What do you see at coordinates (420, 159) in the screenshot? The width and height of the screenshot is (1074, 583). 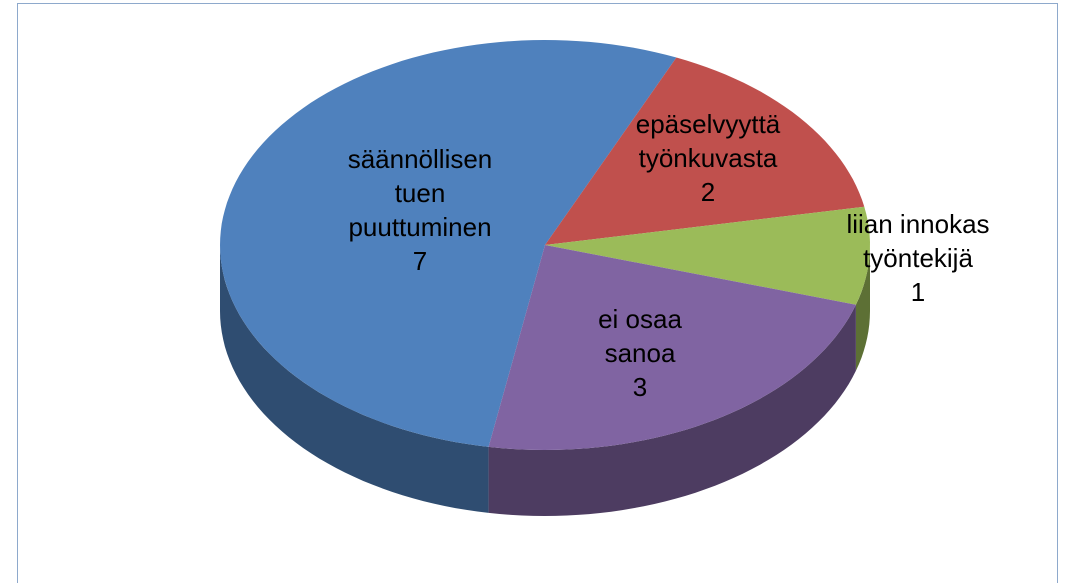 I see `label-line: säännöllisen` at bounding box center [420, 159].